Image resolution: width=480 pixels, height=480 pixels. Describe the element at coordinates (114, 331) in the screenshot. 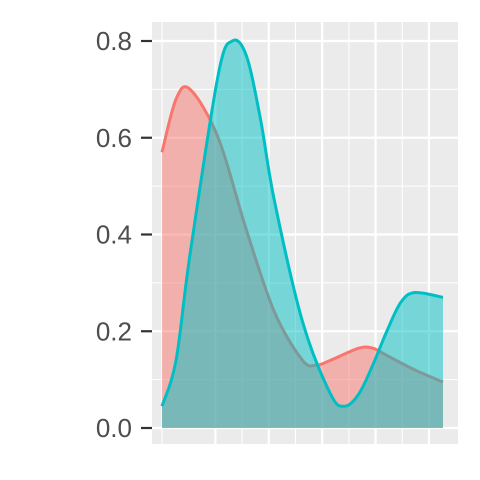

I see `y-tick-label: 0.2` at that location.